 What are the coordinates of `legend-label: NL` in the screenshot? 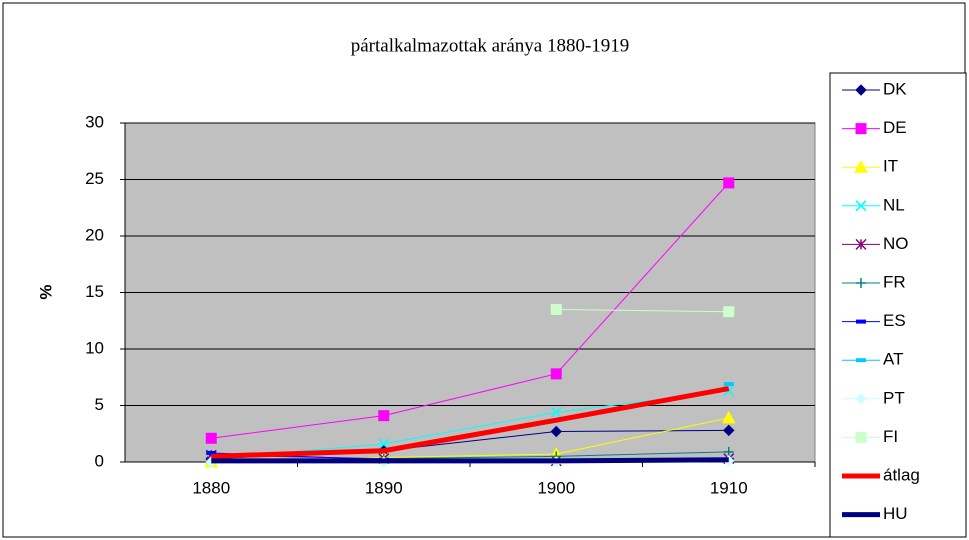 It's located at (894, 204).